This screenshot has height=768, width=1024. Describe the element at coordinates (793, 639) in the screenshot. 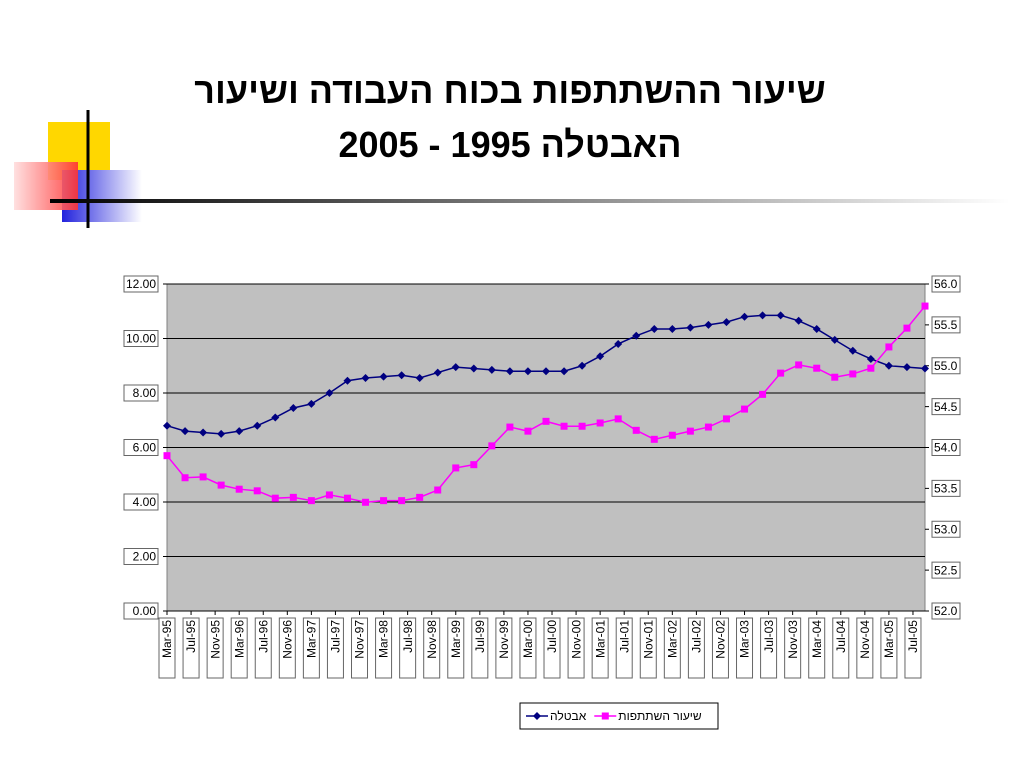

I see `x-tick-label: Nov-03` at that location.